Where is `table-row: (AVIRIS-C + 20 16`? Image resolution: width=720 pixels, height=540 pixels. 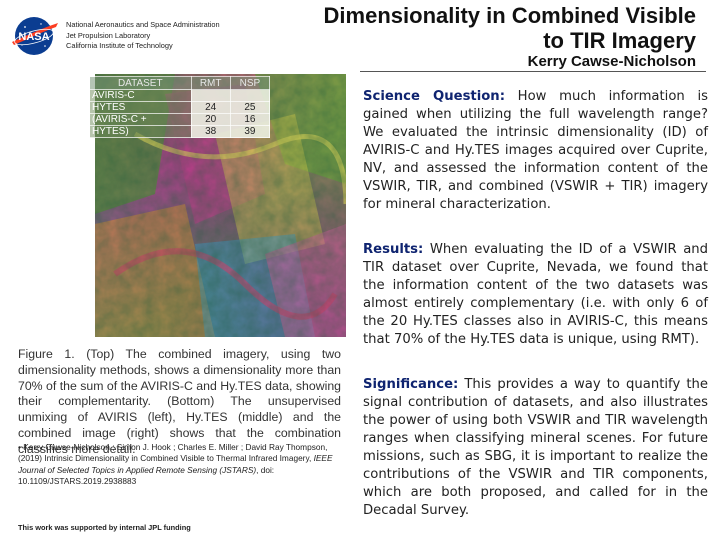 table-row: (AVIRIS-C + 20 16 is located at coordinates (180, 119).